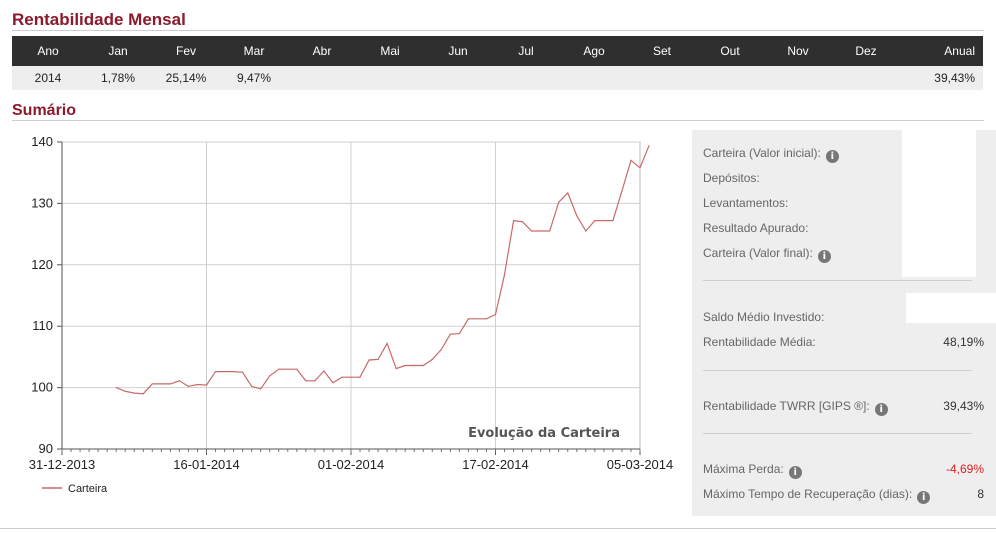  Describe the element at coordinates (351, 464) in the screenshot. I see `x-tick-label: 01-02-2014` at that location.